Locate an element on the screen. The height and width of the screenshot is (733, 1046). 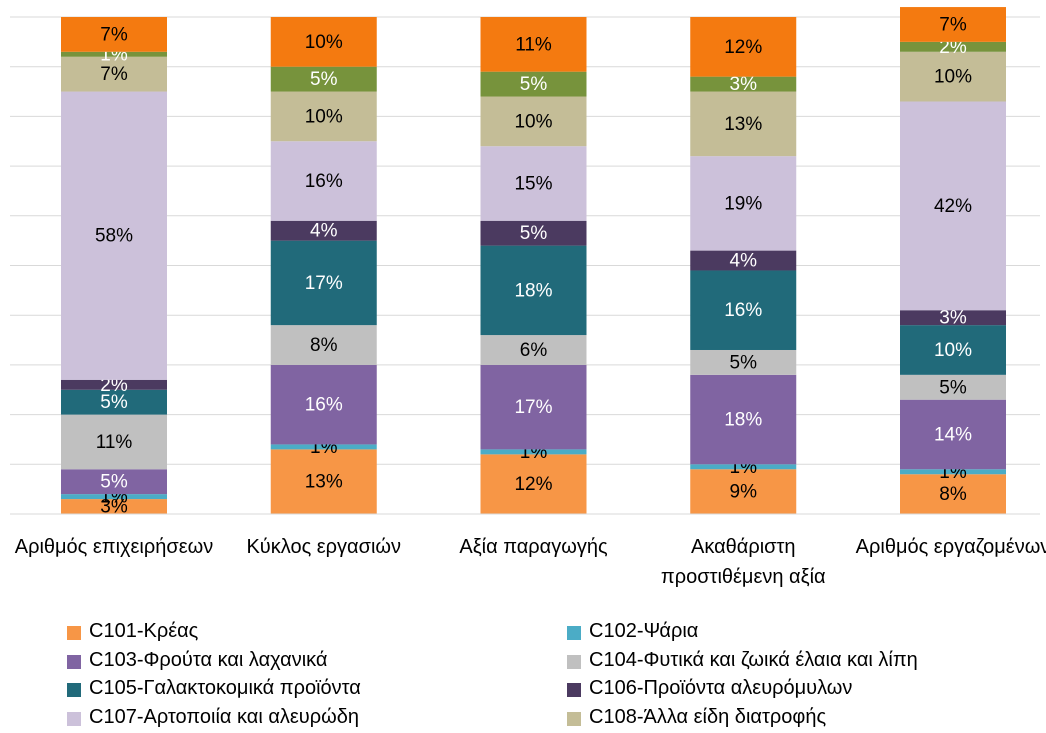
data-label: 58% is located at coordinates (114, 236).